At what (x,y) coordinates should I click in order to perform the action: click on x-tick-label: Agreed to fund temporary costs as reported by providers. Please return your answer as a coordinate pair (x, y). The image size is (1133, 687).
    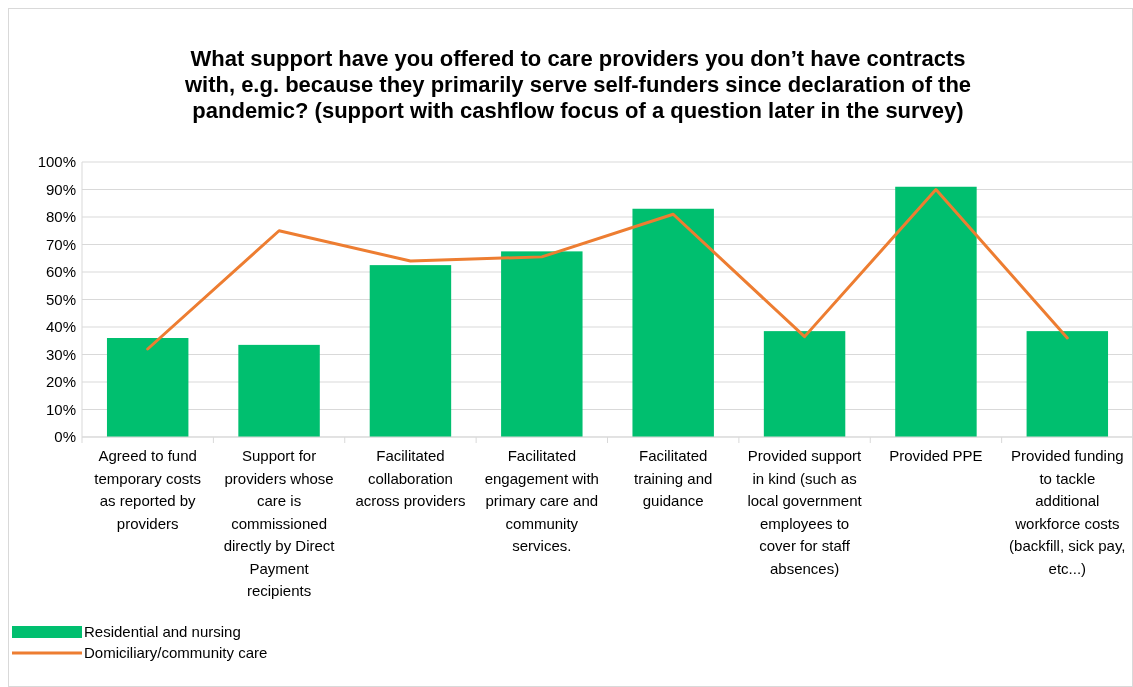
    Looking at the image, I should click on (148, 489).